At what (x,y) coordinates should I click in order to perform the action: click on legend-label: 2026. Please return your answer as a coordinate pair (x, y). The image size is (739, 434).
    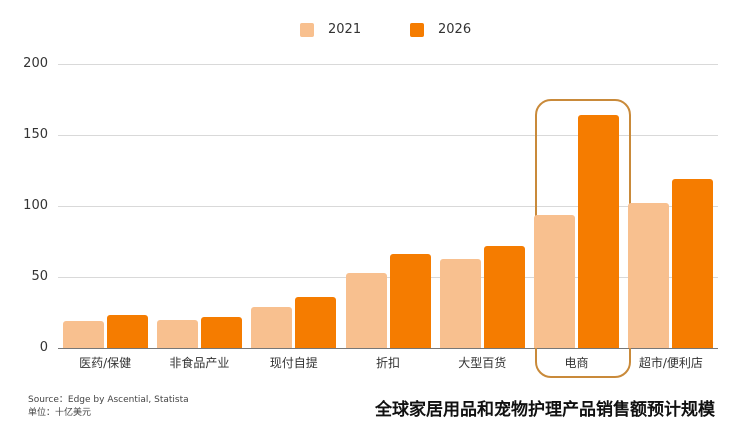
    Looking at the image, I should click on (455, 29).